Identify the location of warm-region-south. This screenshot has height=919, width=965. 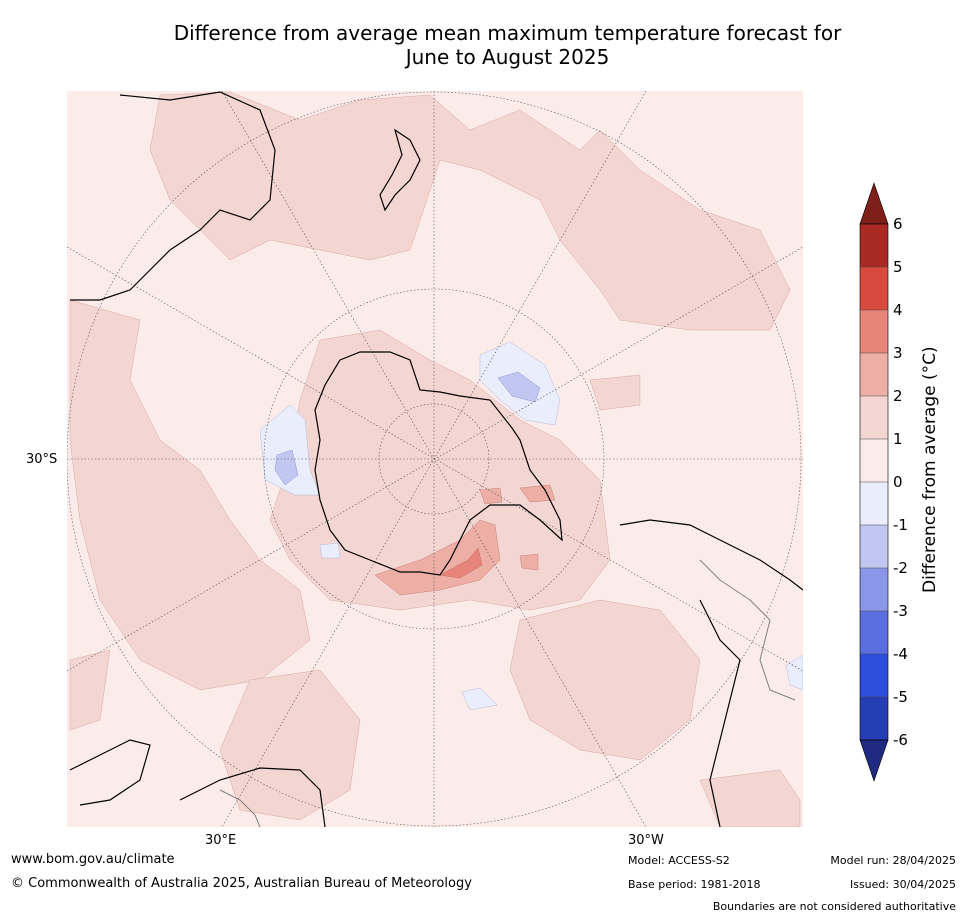
(605, 680).